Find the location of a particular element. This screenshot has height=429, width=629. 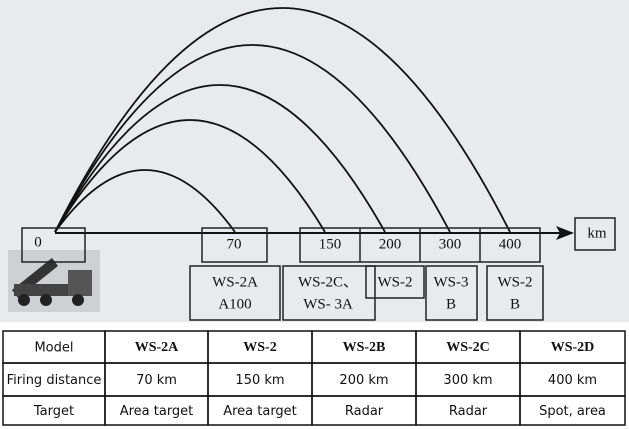

table-text: 200 km is located at coordinates (363, 380).